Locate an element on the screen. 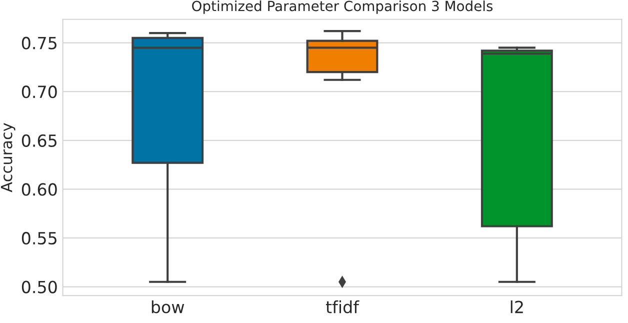 The width and height of the screenshot is (628, 323). y-tick-label: 0.50 is located at coordinates (39, 287).